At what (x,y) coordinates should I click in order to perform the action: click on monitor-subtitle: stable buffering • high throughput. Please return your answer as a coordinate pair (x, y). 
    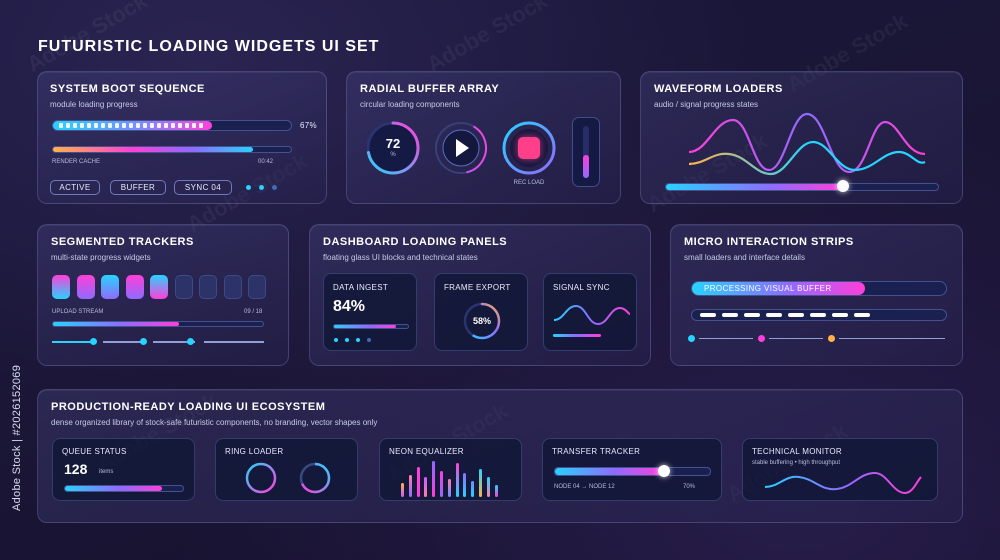
    Looking at the image, I should click on (796, 463).